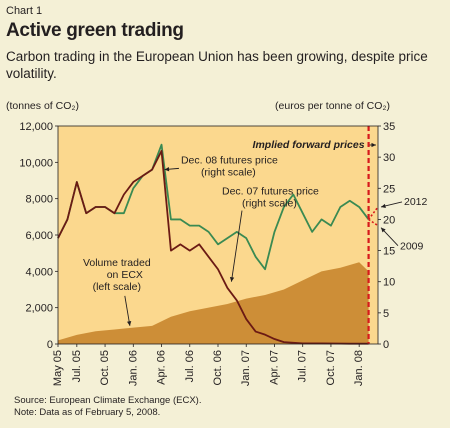 The width and height of the screenshot is (450, 428). What do you see at coordinates (373, 222) in the screenshot?
I see `forward-2009-line` at bounding box center [373, 222].